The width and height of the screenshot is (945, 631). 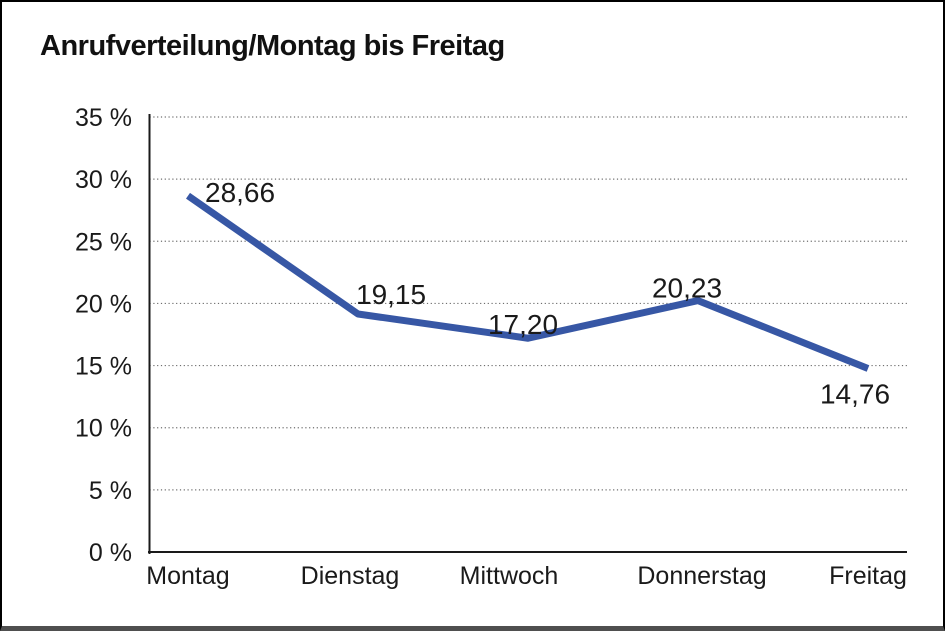 What do you see at coordinates (523, 324) in the screenshot?
I see `data-point-label: 17,20` at bounding box center [523, 324].